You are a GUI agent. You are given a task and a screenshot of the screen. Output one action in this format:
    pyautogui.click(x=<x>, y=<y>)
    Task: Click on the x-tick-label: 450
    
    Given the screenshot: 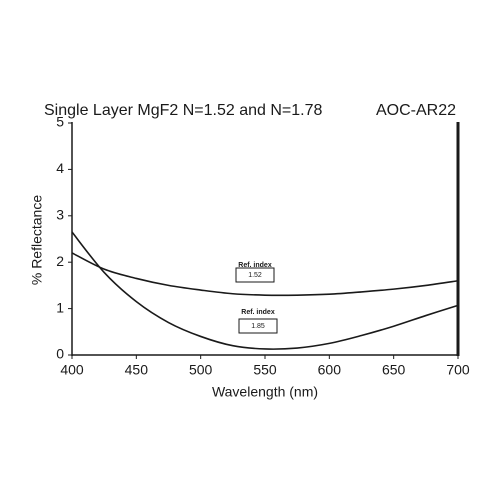 What is the action you would take?
    pyautogui.click(x=137, y=370)
    